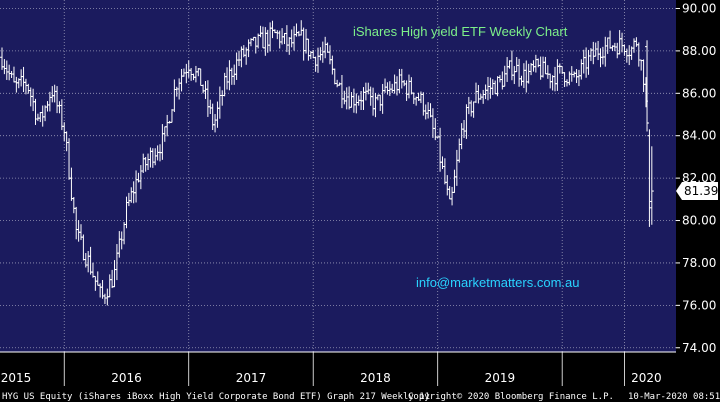 This screenshot has width=720, height=402. What do you see at coordinates (511, 397) in the screenshot?
I see `footer-copyright: Copyright© 2020 Bloomberg Finance L.P.` at bounding box center [511, 397].